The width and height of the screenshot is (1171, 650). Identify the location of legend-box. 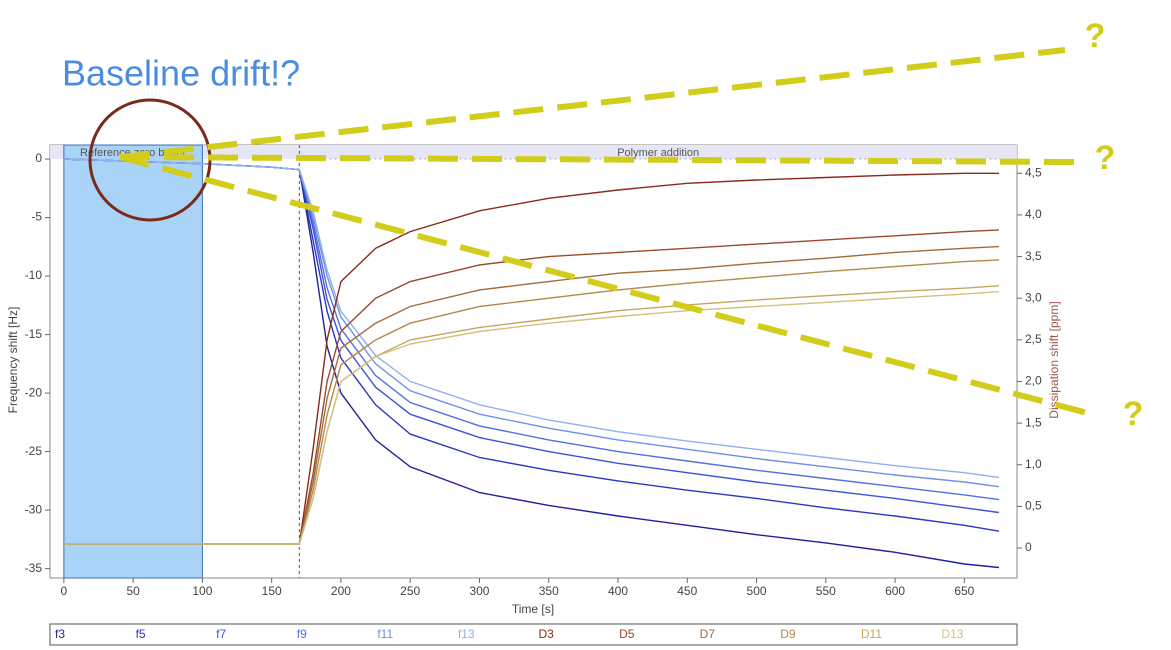
(533, 634).